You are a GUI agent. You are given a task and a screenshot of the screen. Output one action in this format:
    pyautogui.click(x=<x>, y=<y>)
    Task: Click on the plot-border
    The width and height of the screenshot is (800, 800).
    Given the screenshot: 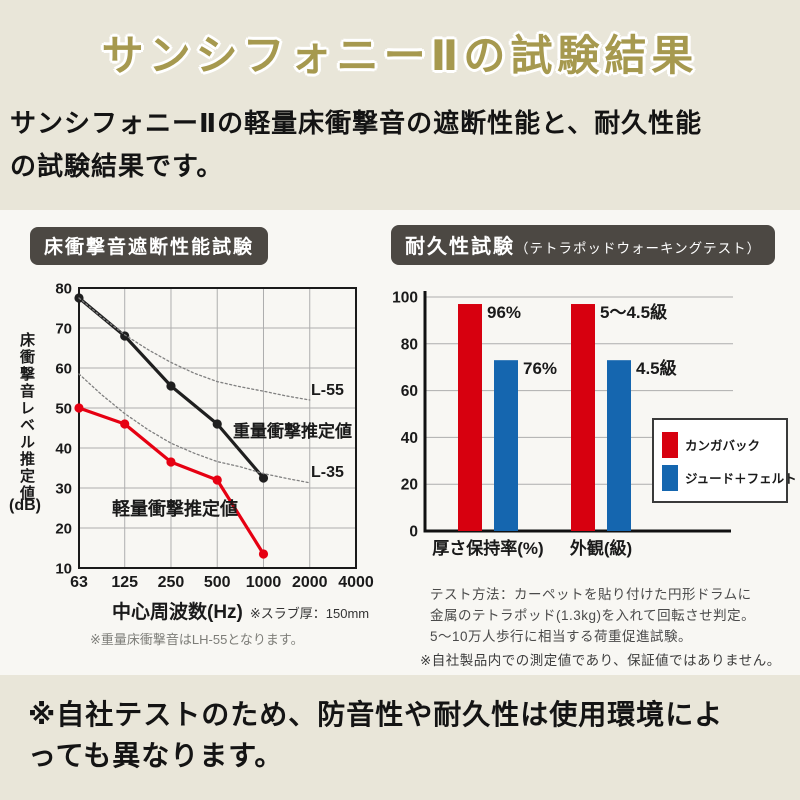 What is the action you would take?
    pyautogui.click(x=217, y=428)
    